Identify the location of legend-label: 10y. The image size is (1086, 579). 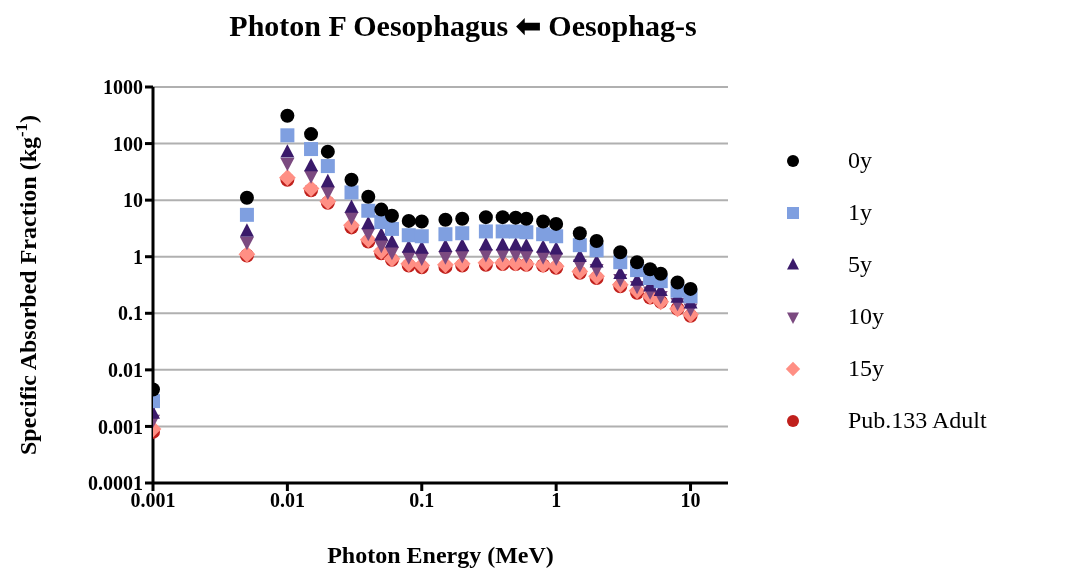
(866, 316).